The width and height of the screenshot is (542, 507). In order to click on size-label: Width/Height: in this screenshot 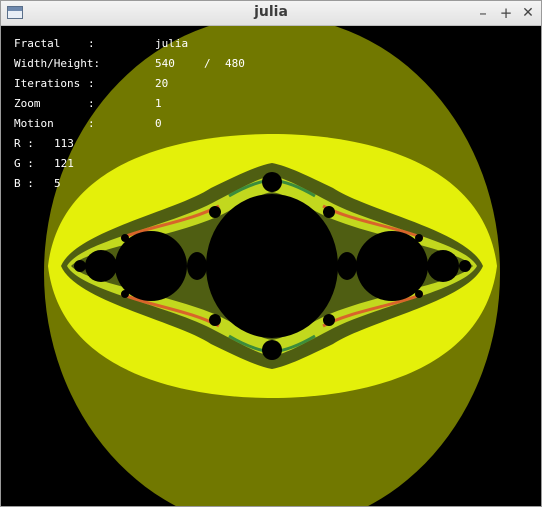, I will do `click(57, 63)`.